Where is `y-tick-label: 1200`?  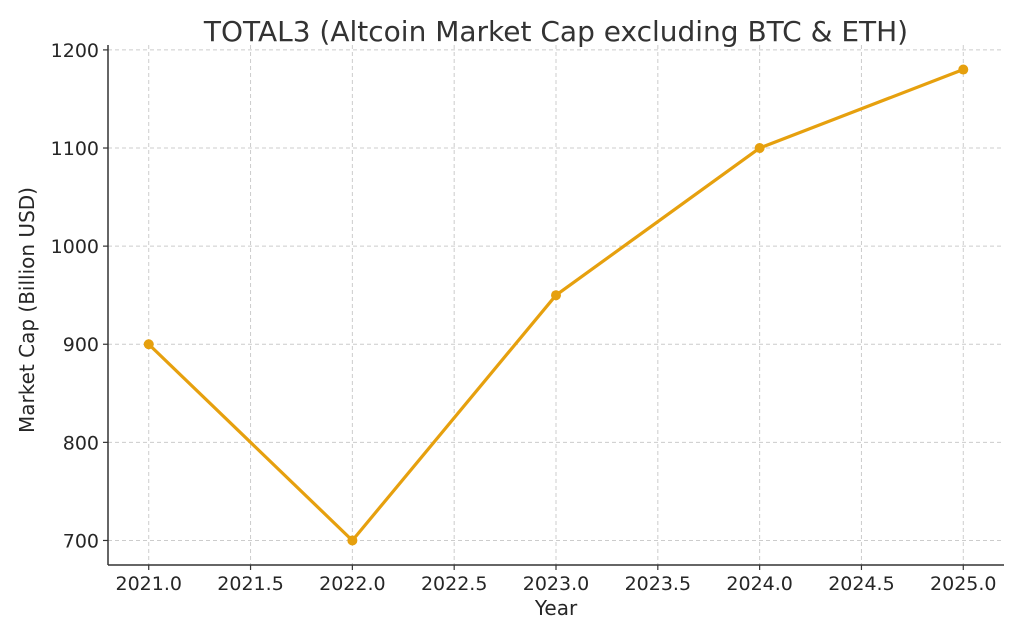
y-tick-label: 1200 is located at coordinates (75, 51).